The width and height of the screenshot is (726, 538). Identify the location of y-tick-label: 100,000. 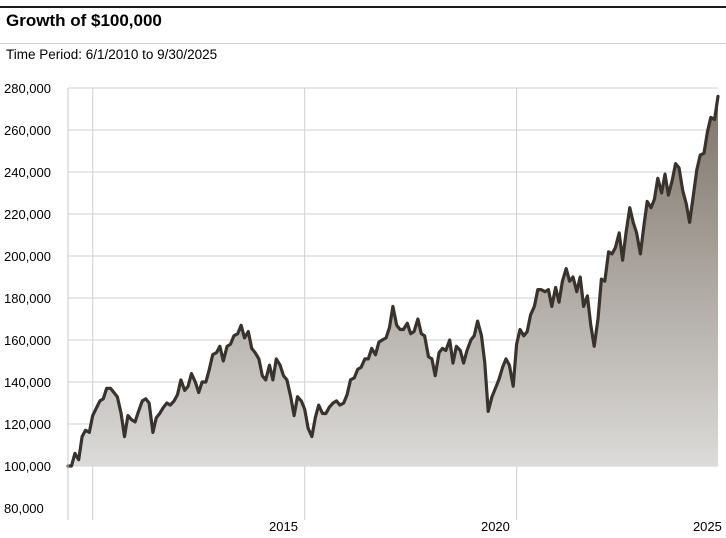
(27, 466).